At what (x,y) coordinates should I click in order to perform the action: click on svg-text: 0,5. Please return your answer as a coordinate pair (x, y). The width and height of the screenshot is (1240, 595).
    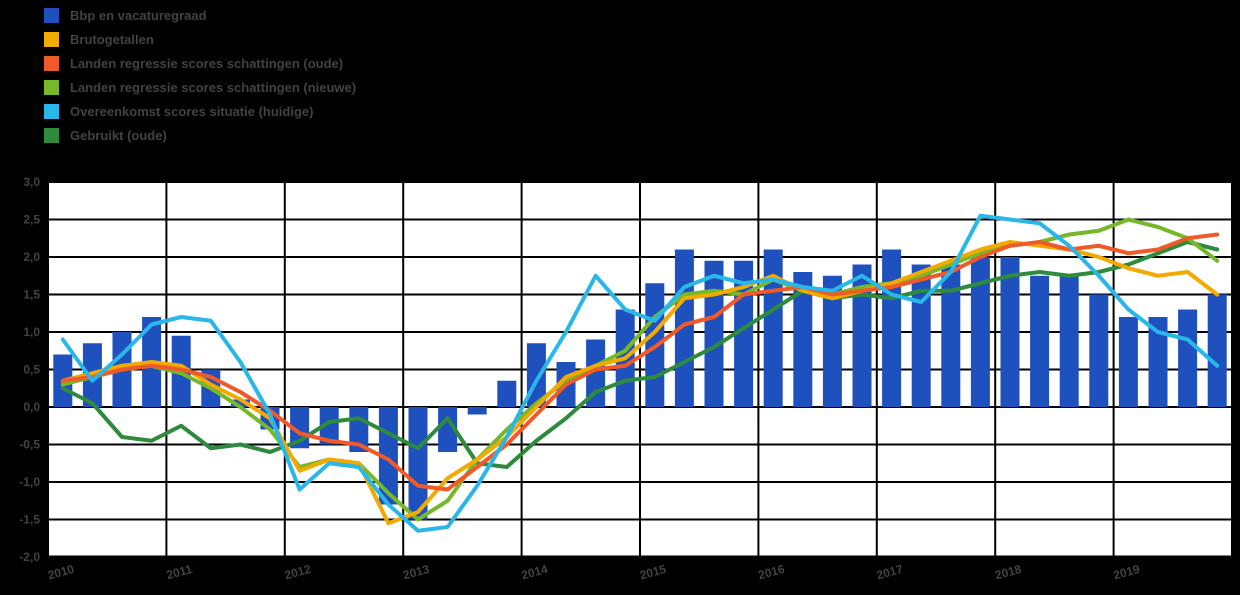
    Looking at the image, I should click on (31, 370).